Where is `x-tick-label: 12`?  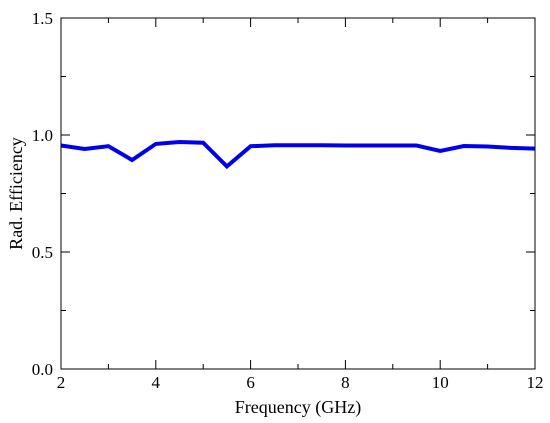
x-tick-label: 12 is located at coordinates (535, 382).